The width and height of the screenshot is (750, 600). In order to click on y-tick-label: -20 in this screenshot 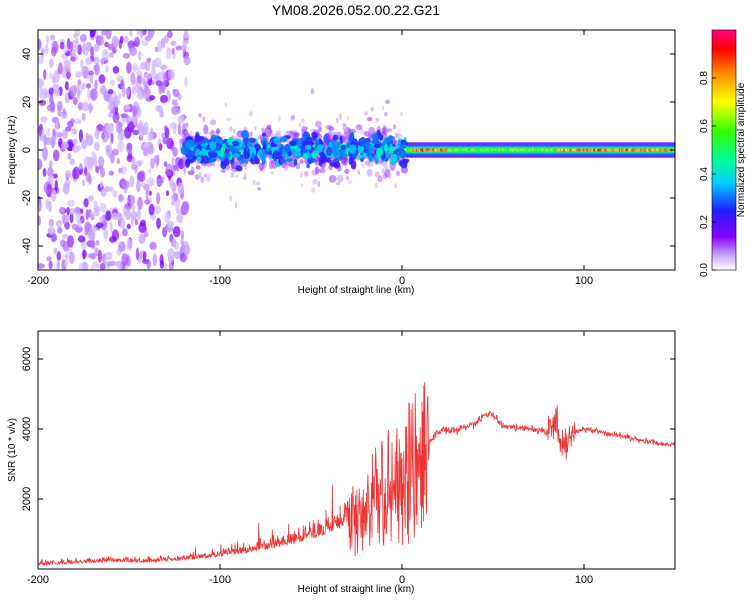, I will do `click(27, 198)`.